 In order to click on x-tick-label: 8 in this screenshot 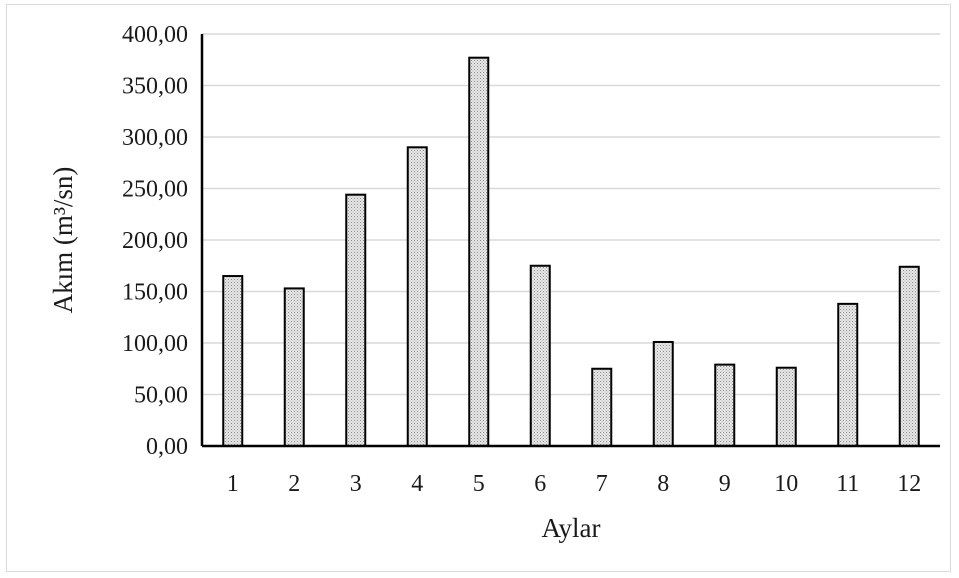, I will do `click(663, 484)`.